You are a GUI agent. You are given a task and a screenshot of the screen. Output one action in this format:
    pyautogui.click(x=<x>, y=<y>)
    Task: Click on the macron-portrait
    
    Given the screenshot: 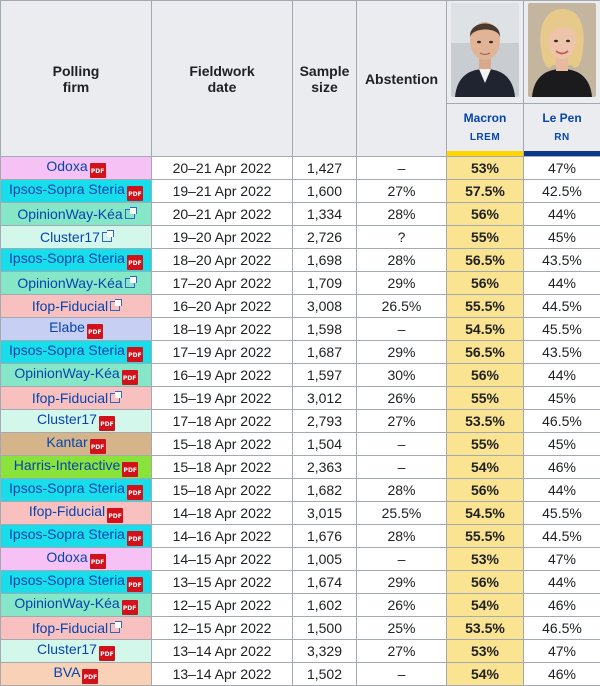 What is the action you would take?
    pyautogui.click(x=485, y=50)
    